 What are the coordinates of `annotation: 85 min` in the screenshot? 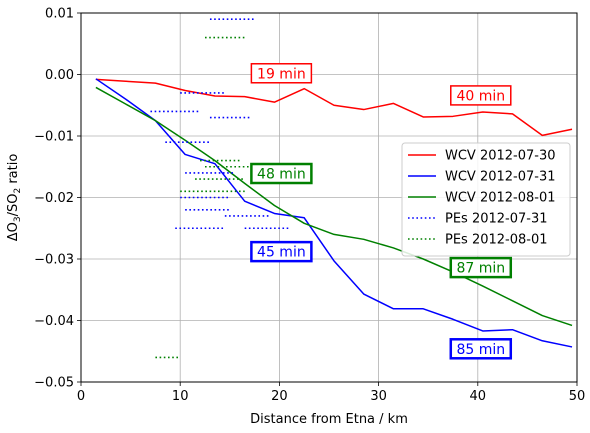 It's located at (481, 349).